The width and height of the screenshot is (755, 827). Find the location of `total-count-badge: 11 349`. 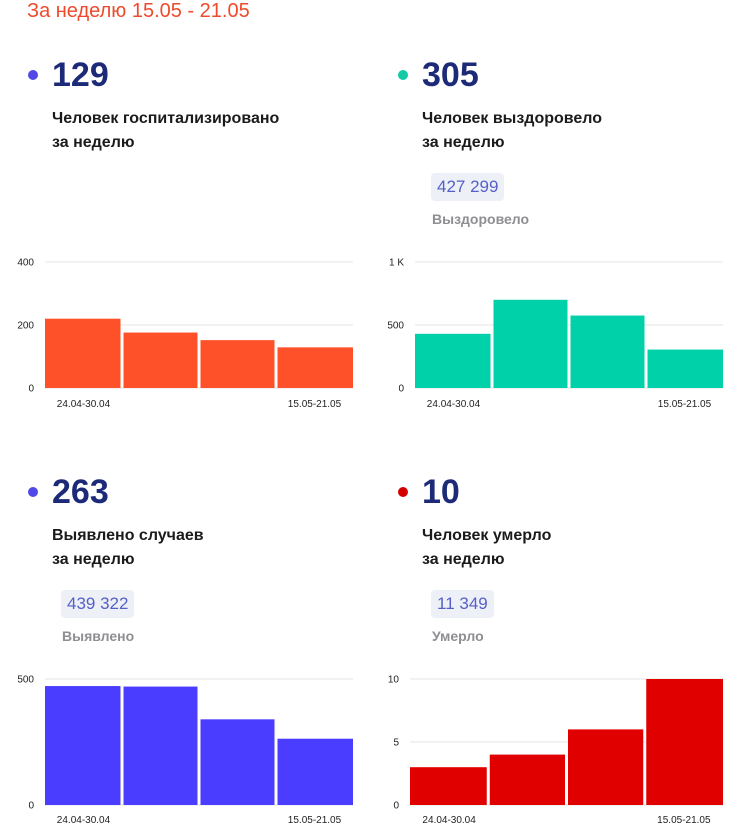

total-count-badge: 11 349 is located at coordinates (462, 604).